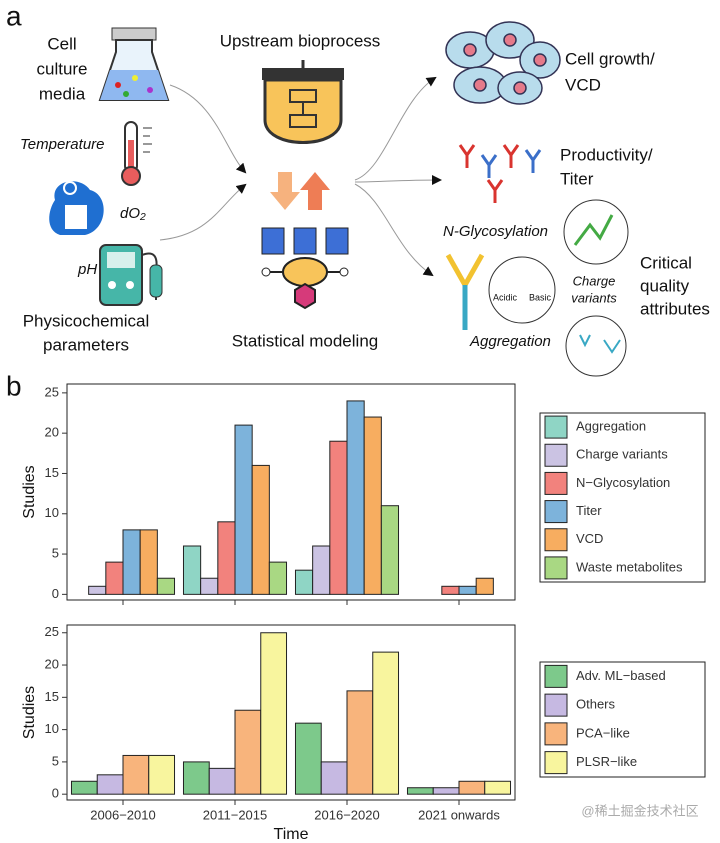  What do you see at coordinates (583, 84) in the screenshot?
I see `cell-growth-label: VCD` at bounding box center [583, 84].